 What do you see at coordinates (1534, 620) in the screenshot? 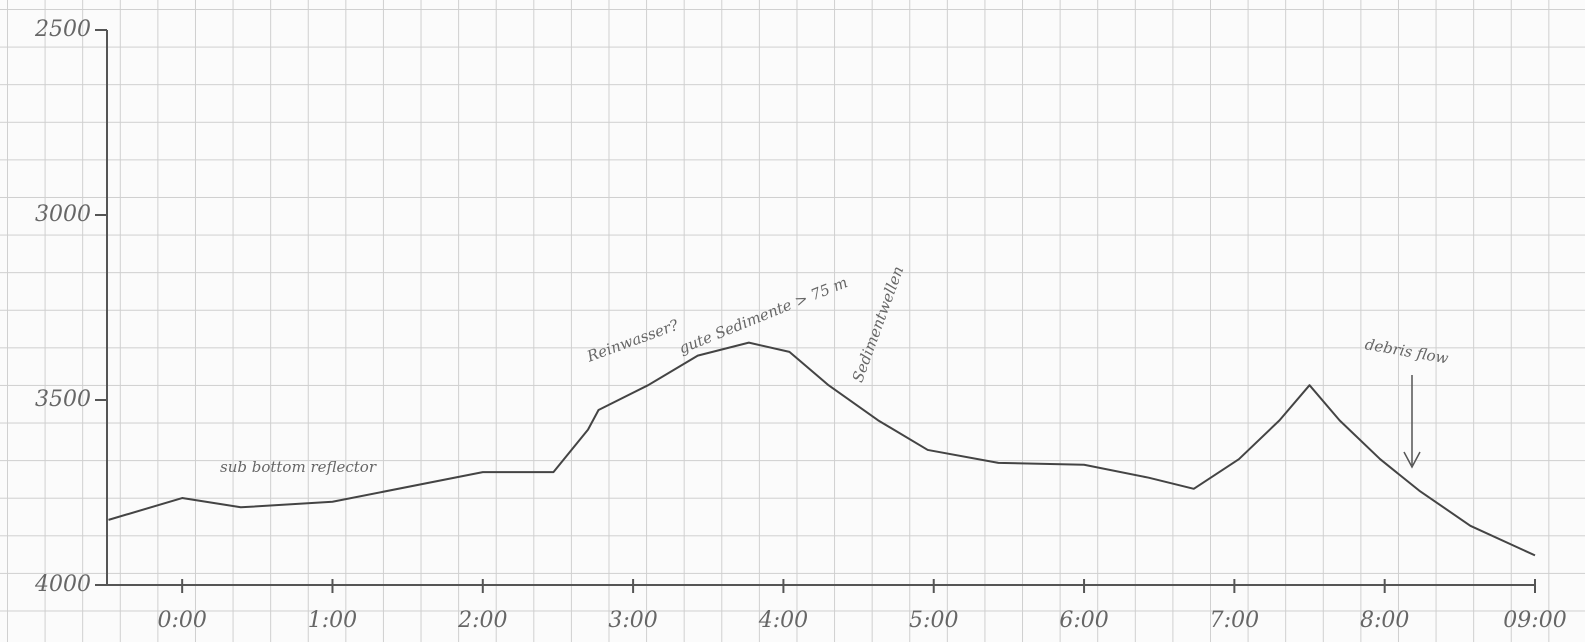
I see `x-tick-label: 09:00` at bounding box center [1534, 620].